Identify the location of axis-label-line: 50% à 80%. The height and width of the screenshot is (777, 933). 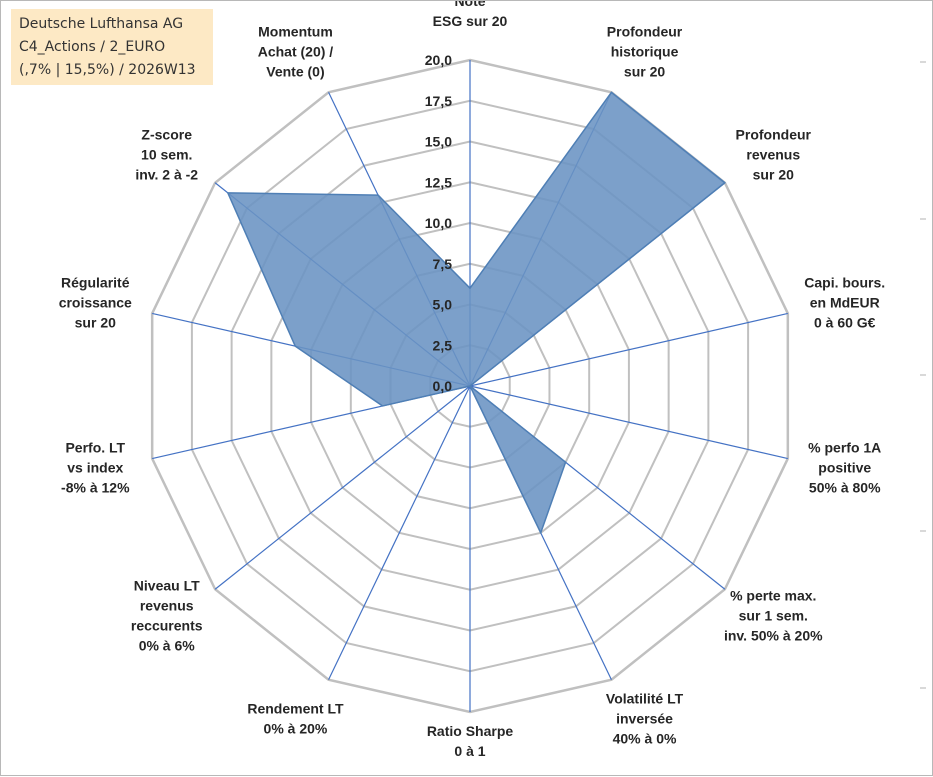
(845, 487).